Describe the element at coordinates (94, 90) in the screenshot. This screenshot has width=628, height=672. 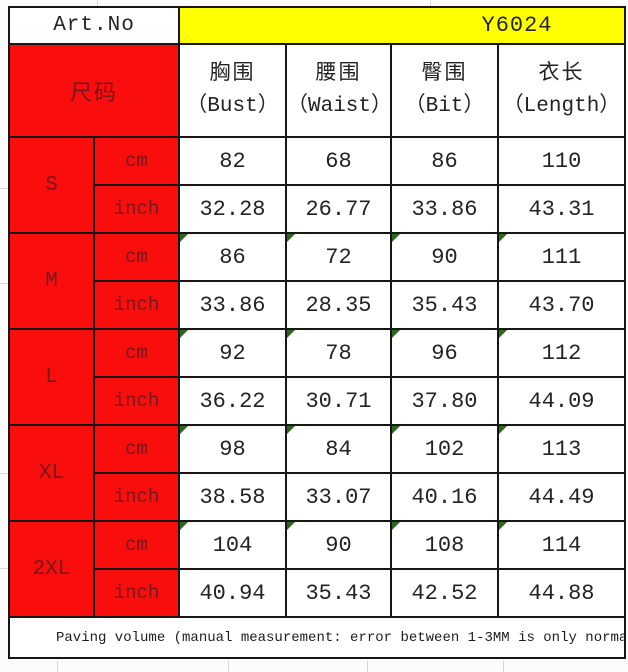
I see `size-header-cell: 尺码` at that location.